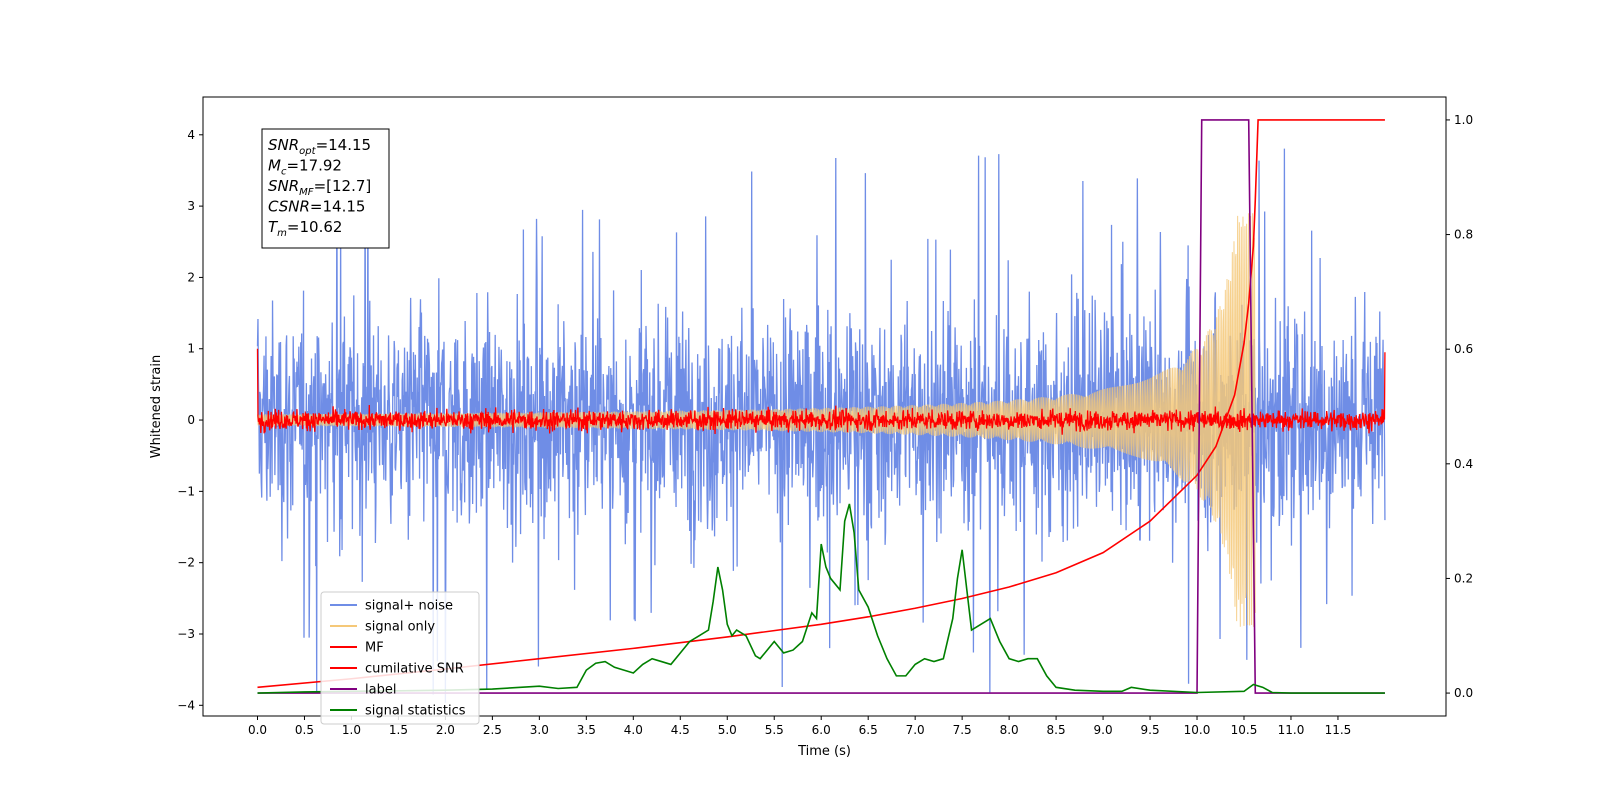  I want to click on legend-entry: cumilative SNR, so click(414, 669).